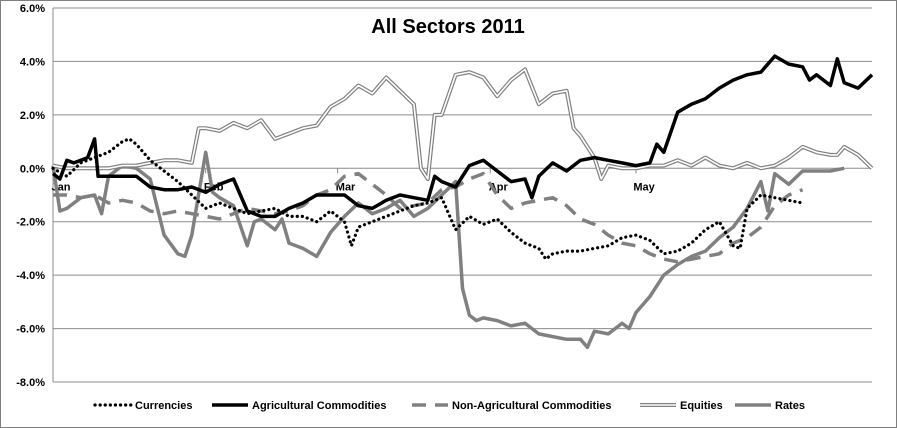 This screenshot has height=428, width=897. What do you see at coordinates (30, 223) in the screenshot?
I see `y-tick-label: -2.0%` at bounding box center [30, 223].